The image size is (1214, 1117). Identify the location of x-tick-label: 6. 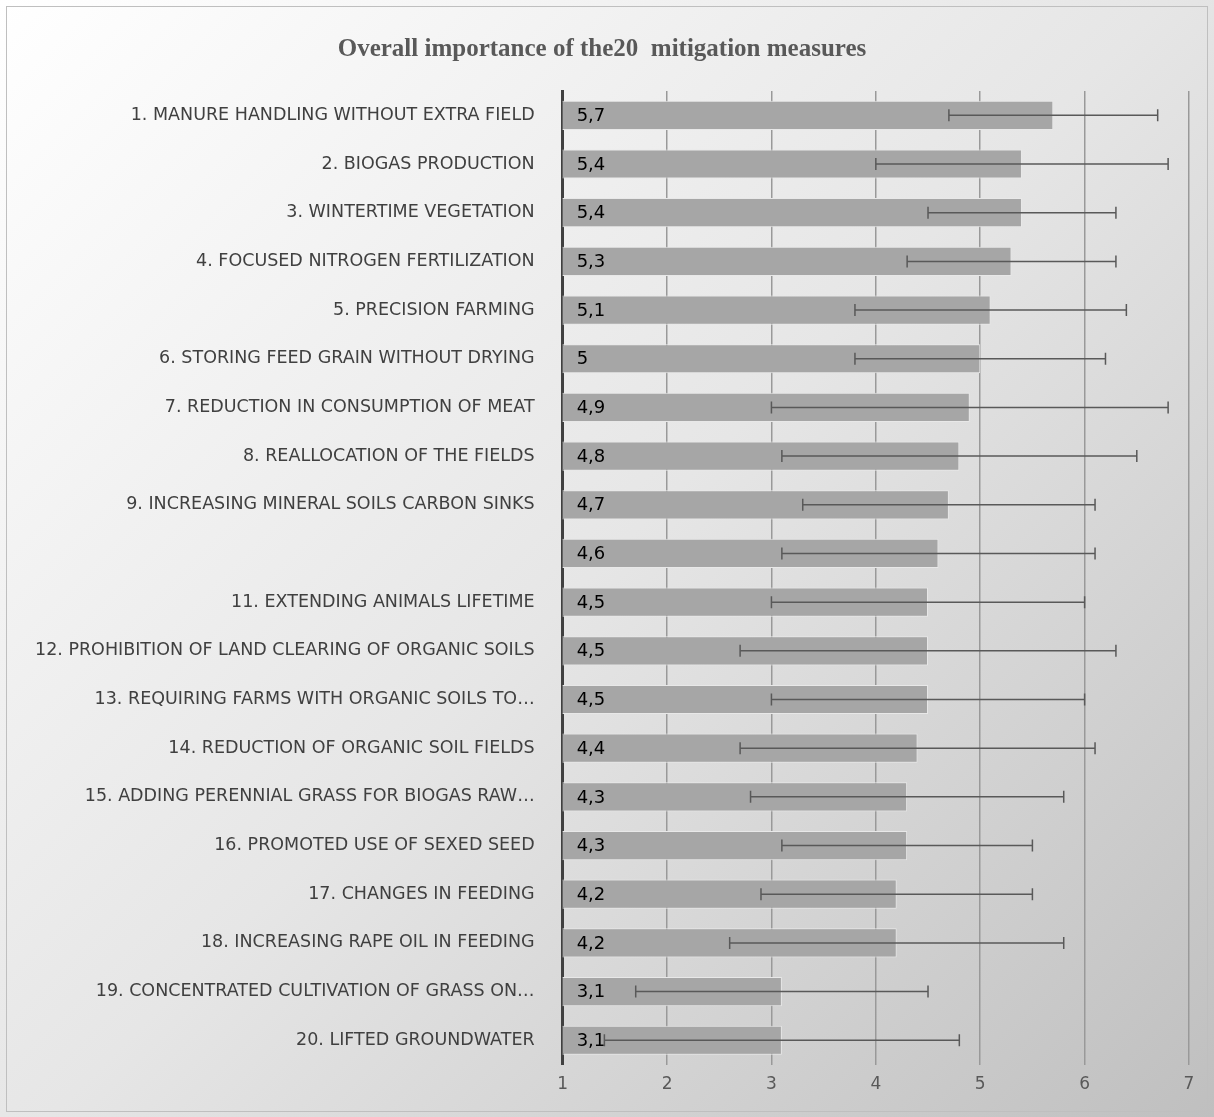
(1085, 1083).